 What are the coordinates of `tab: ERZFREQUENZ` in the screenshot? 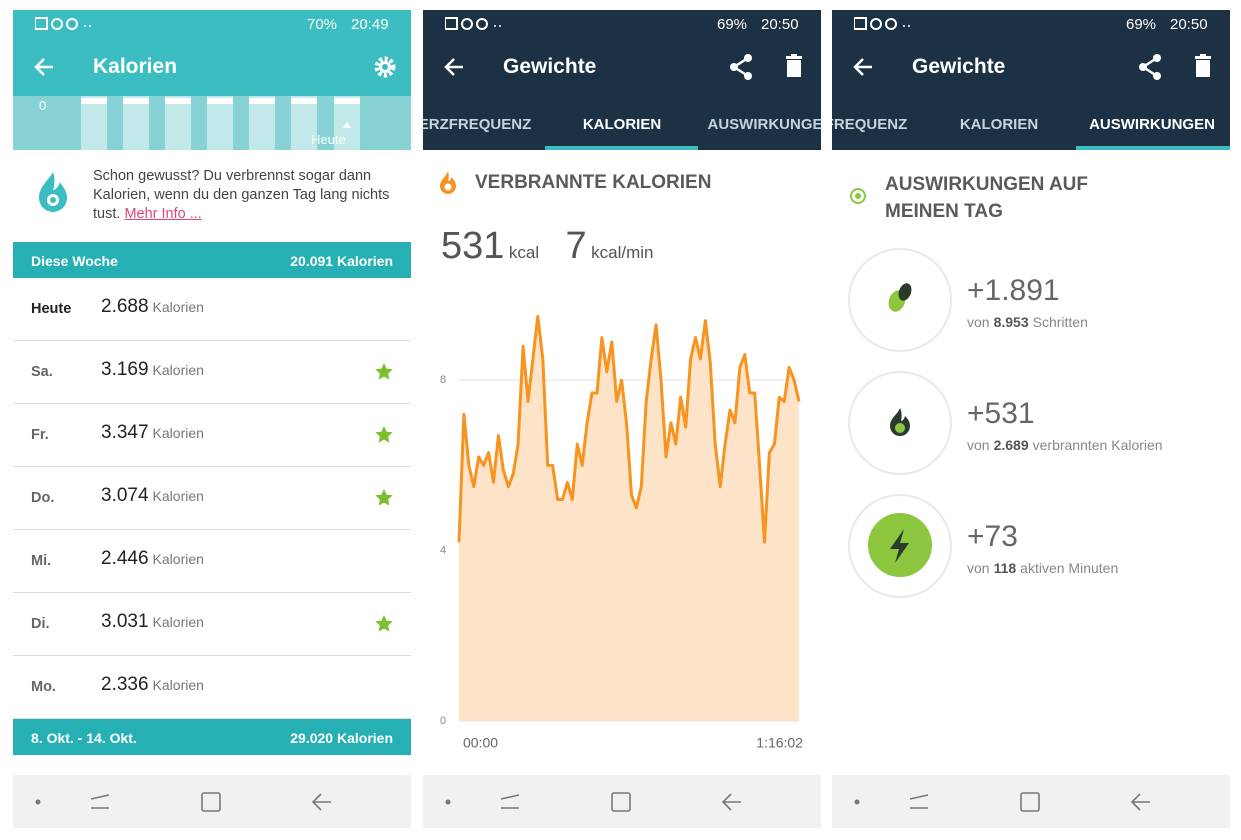 It's located at (477, 124).